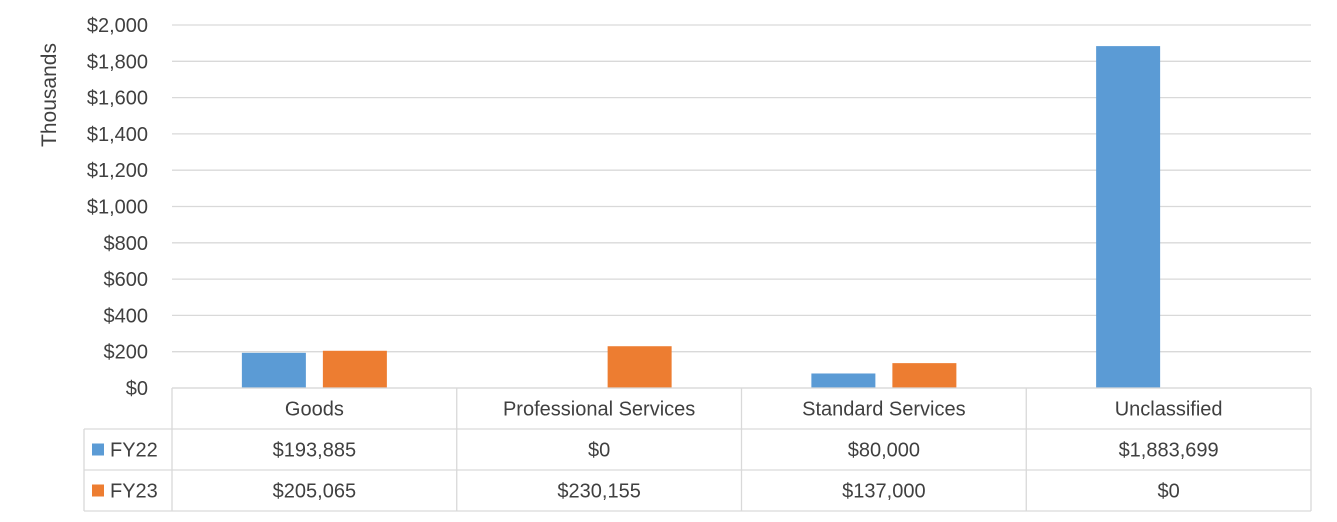 The width and height of the screenshot is (1337, 522). I want to click on table-cell: $80,000, so click(884, 451).